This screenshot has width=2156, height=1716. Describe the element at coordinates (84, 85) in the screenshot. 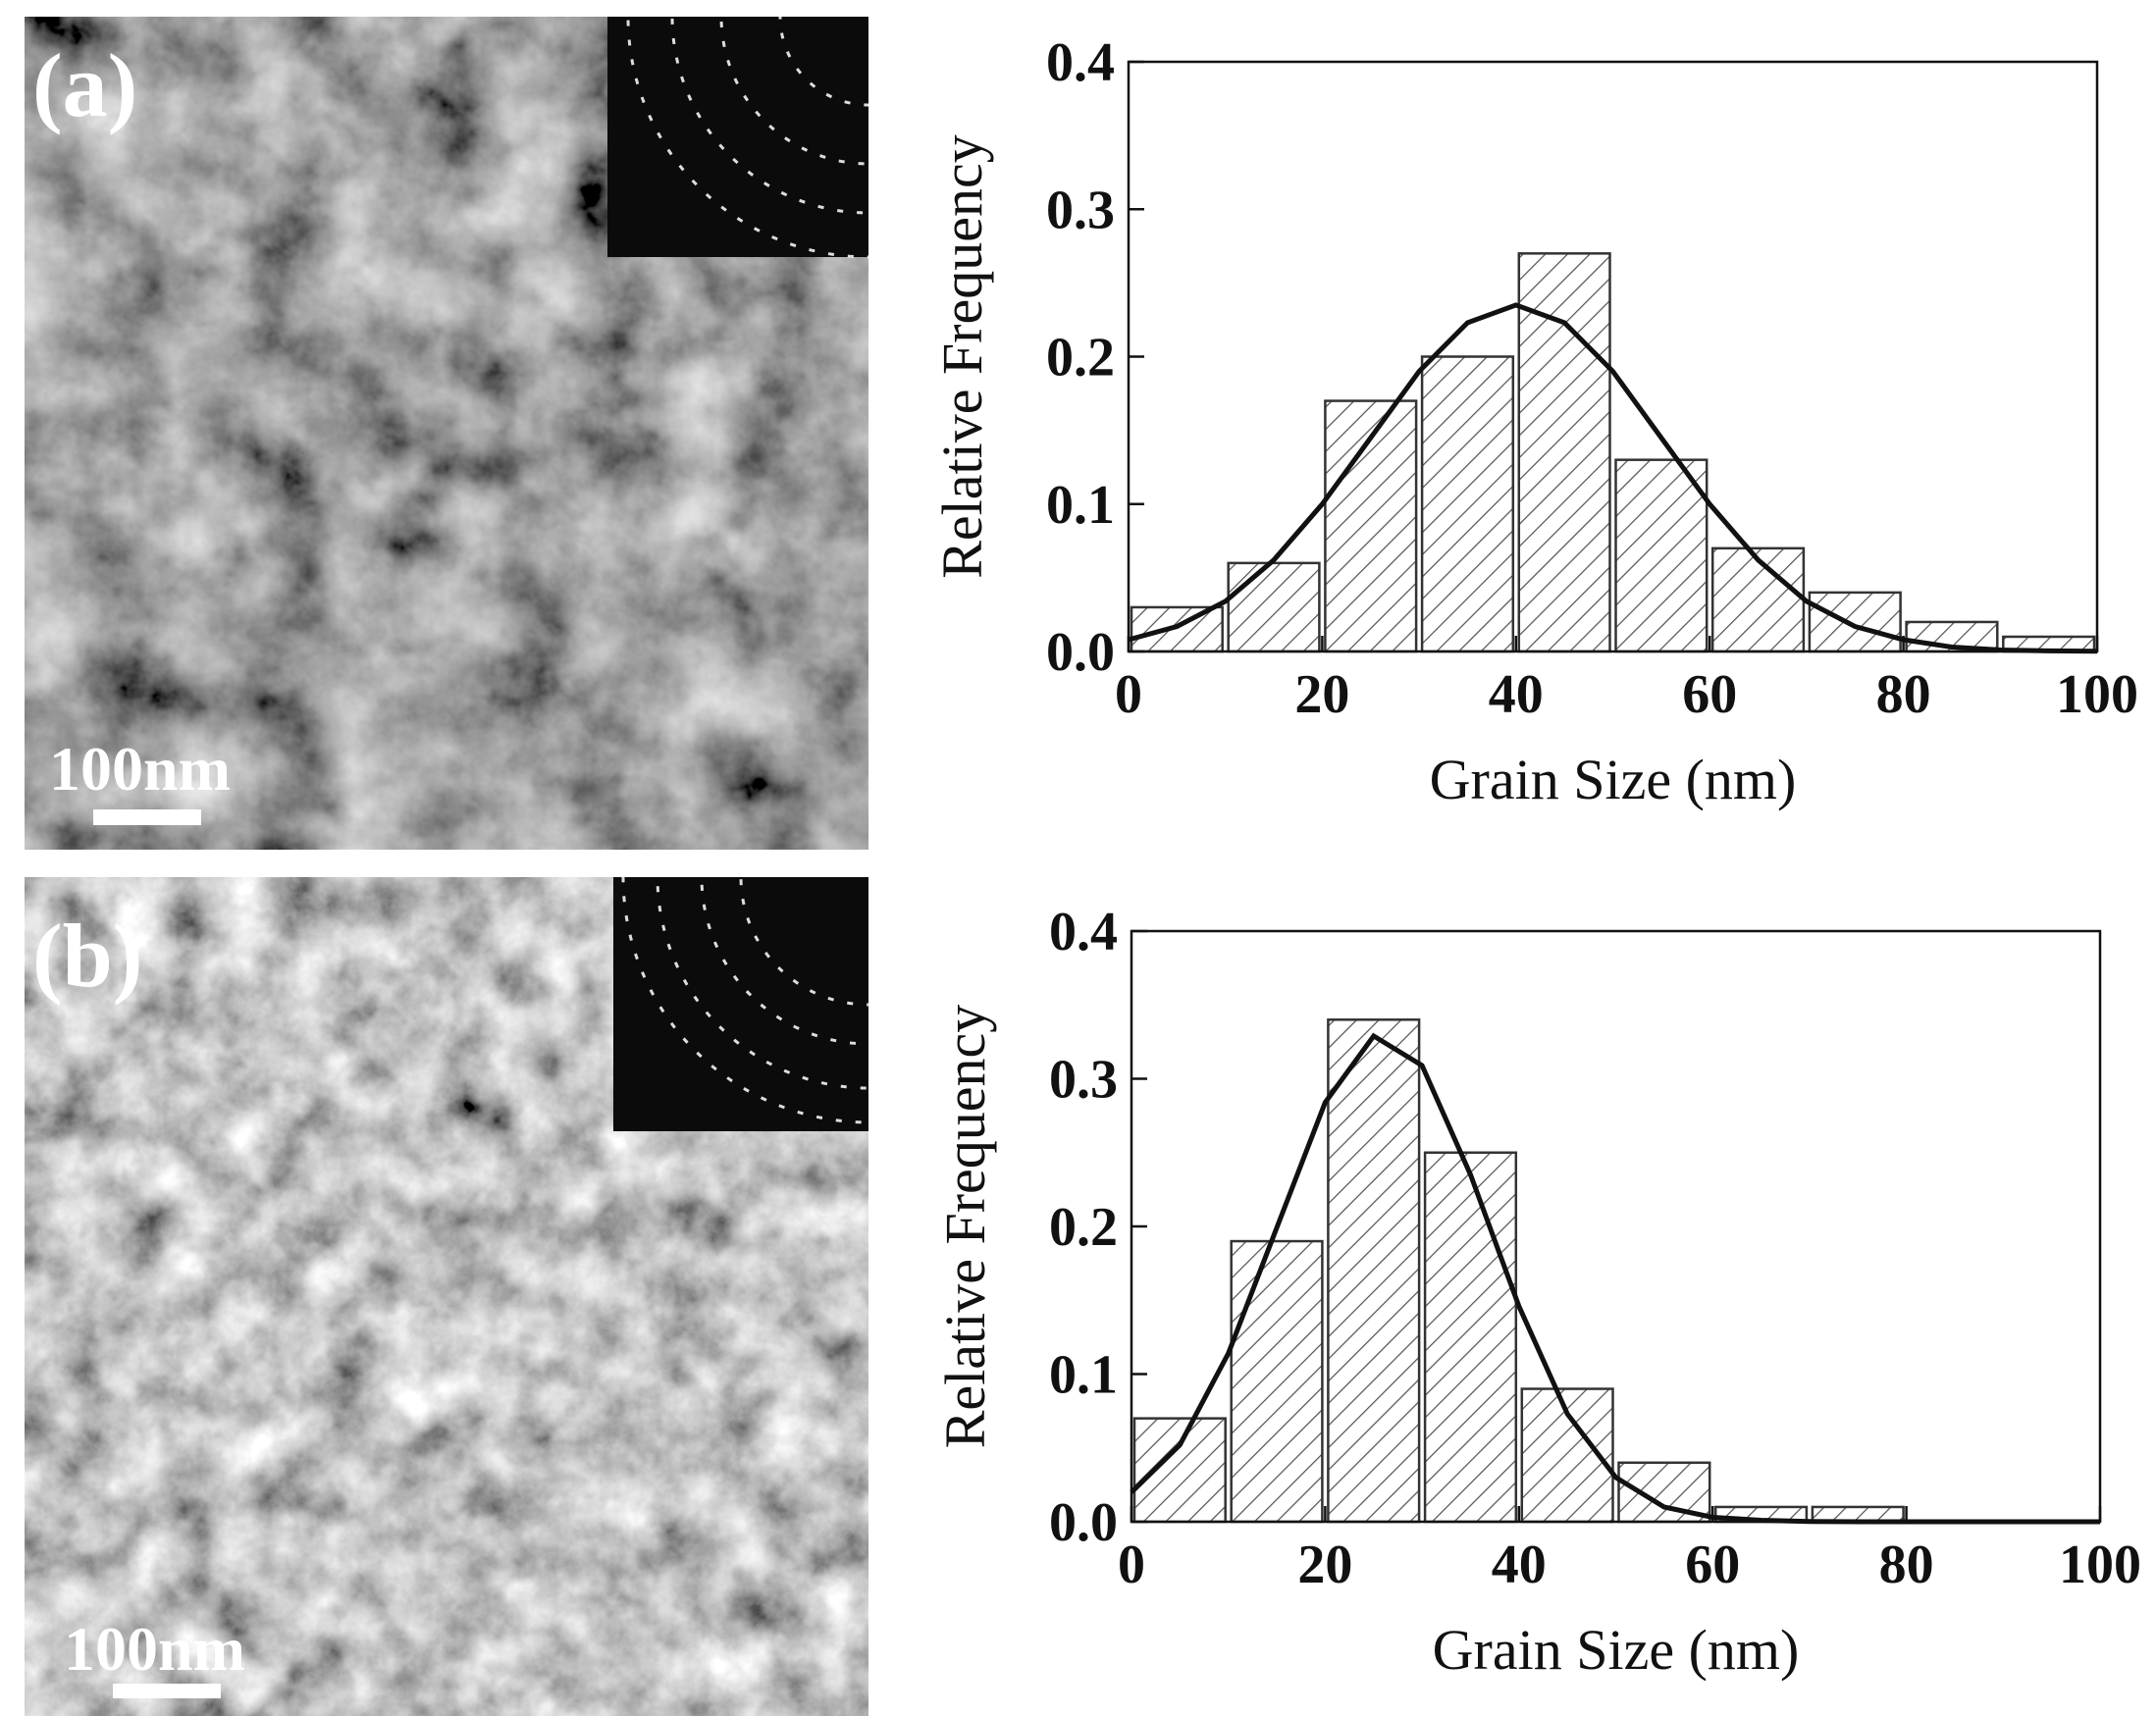

I see `panel-label: (a)` at that location.